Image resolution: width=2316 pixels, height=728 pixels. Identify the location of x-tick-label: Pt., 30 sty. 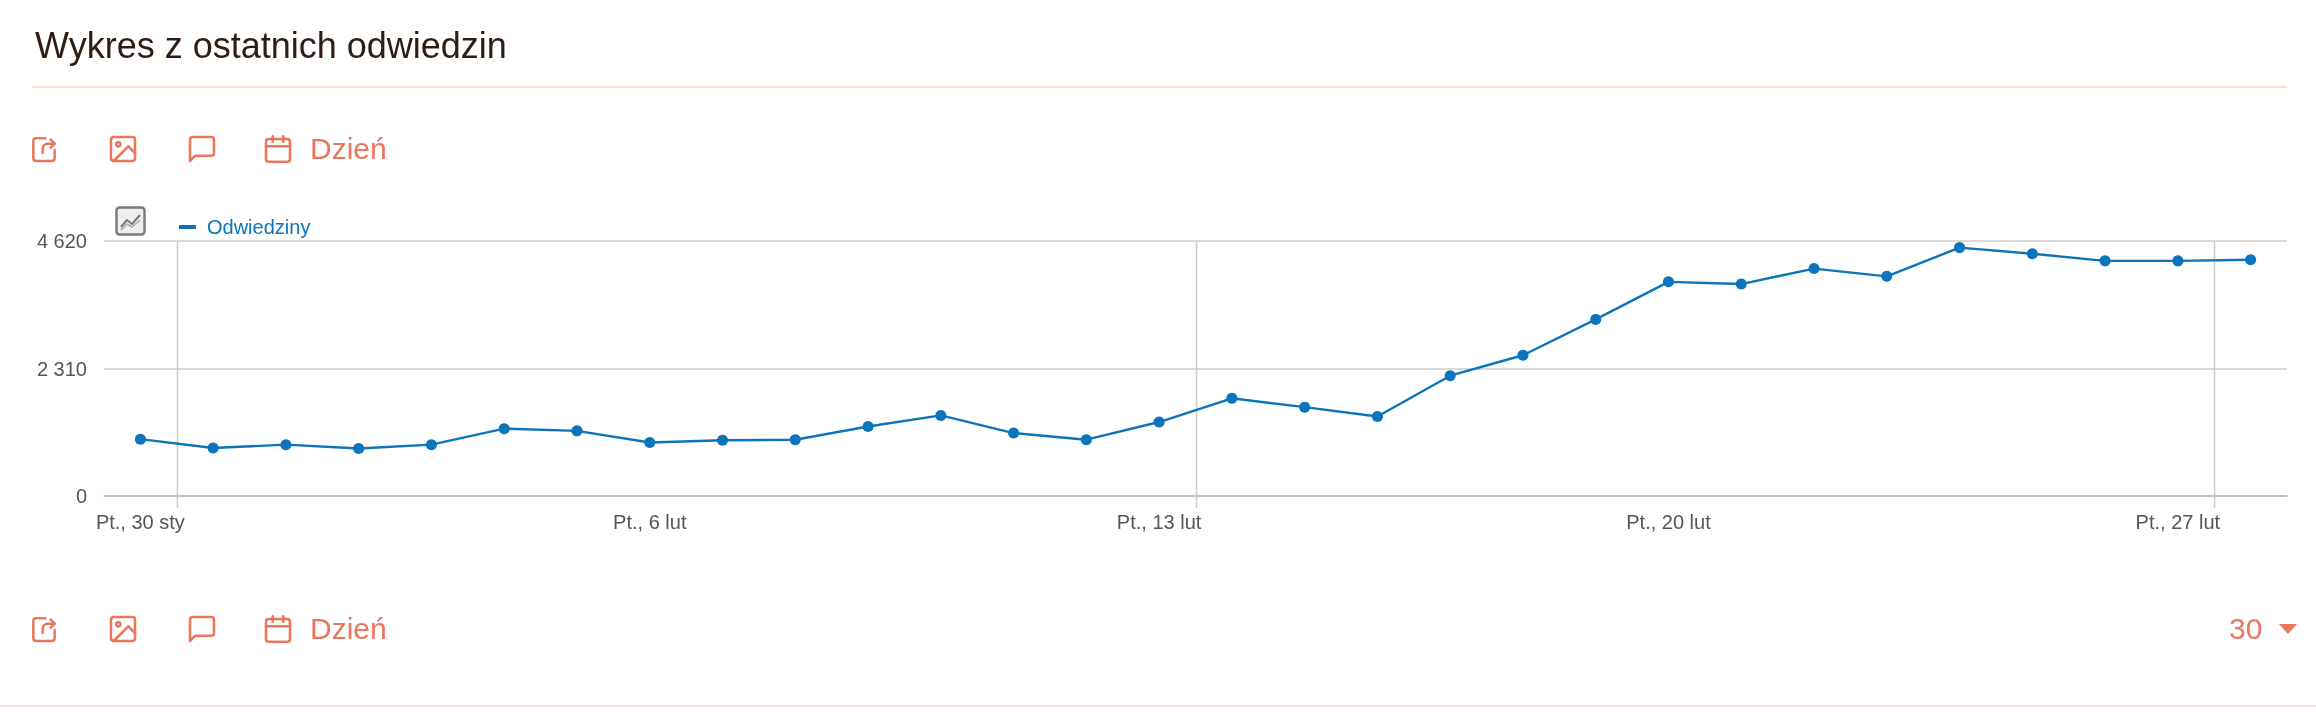
(140, 522).